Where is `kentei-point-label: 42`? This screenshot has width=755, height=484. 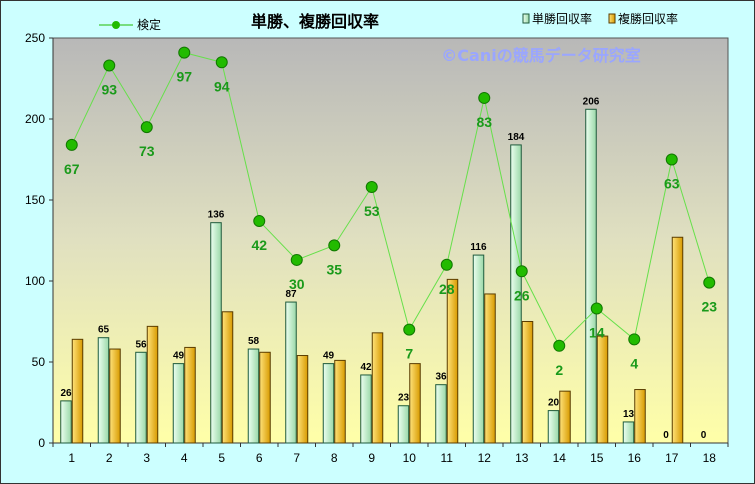 kentei-point-label: 42 is located at coordinates (259, 245).